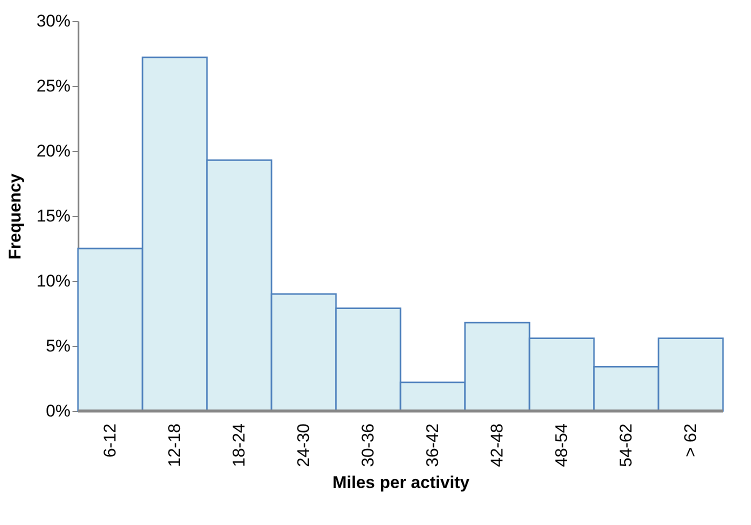 The image size is (751, 525). Describe the element at coordinates (53, 86) in the screenshot. I see `y-tick-label: 25%` at that location.